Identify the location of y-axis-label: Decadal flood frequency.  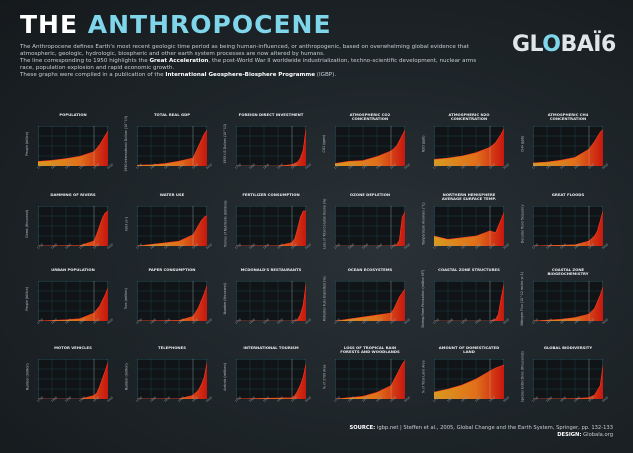
(523, 224).